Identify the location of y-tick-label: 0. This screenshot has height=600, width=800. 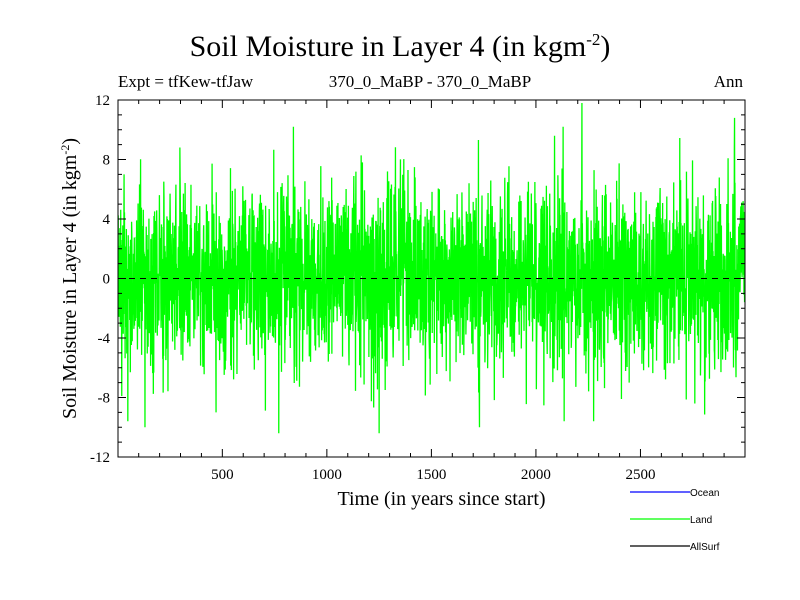
(107, 280).